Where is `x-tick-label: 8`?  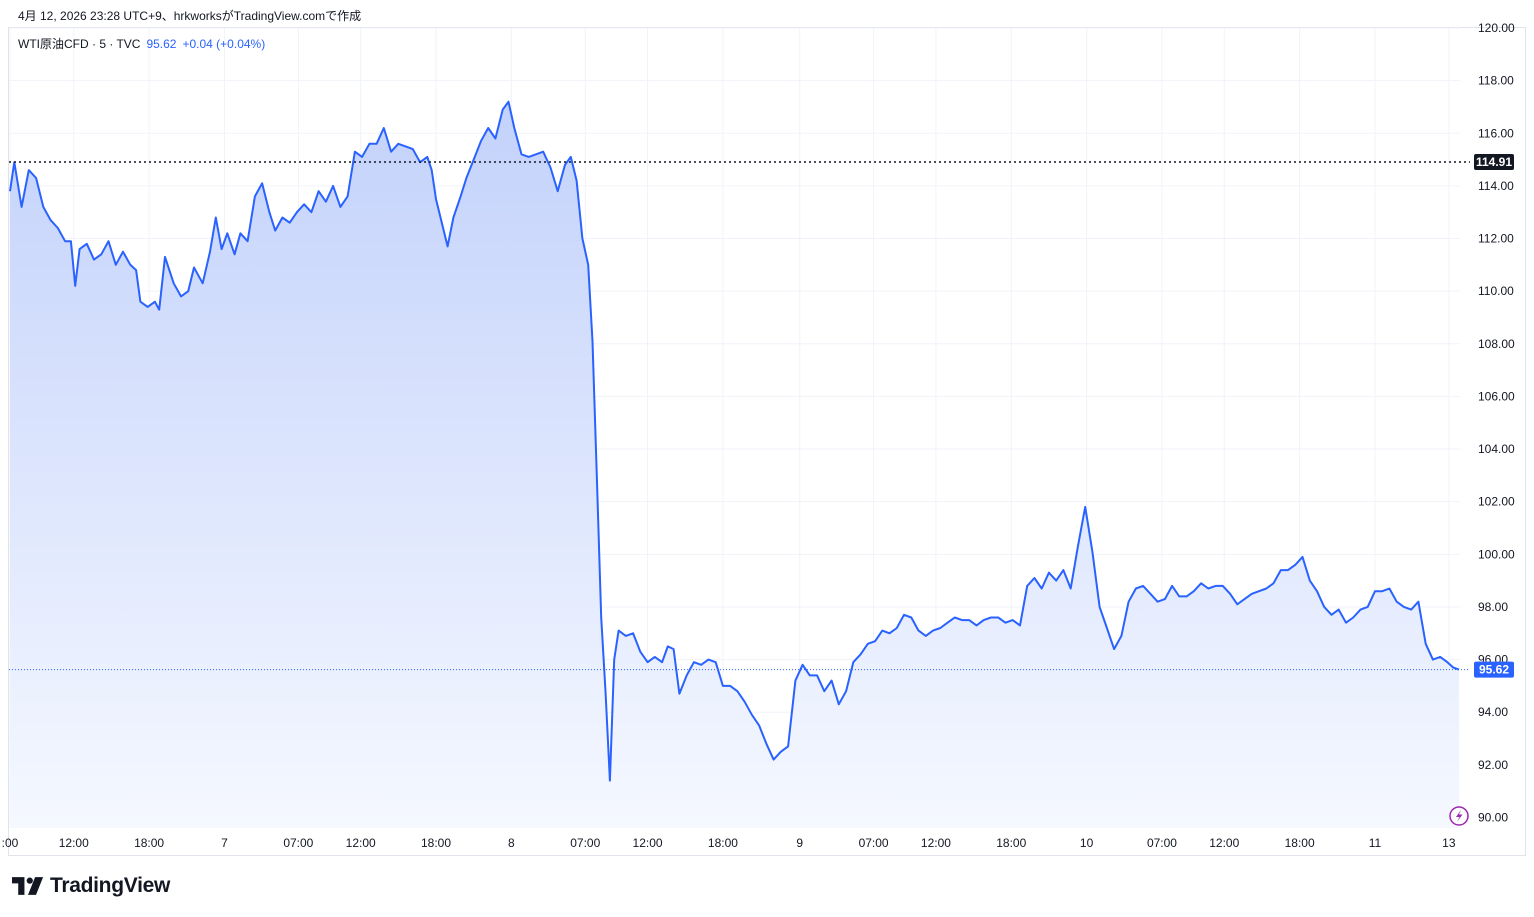
x-tick-label: 8 is located at coordinates (511, 843).